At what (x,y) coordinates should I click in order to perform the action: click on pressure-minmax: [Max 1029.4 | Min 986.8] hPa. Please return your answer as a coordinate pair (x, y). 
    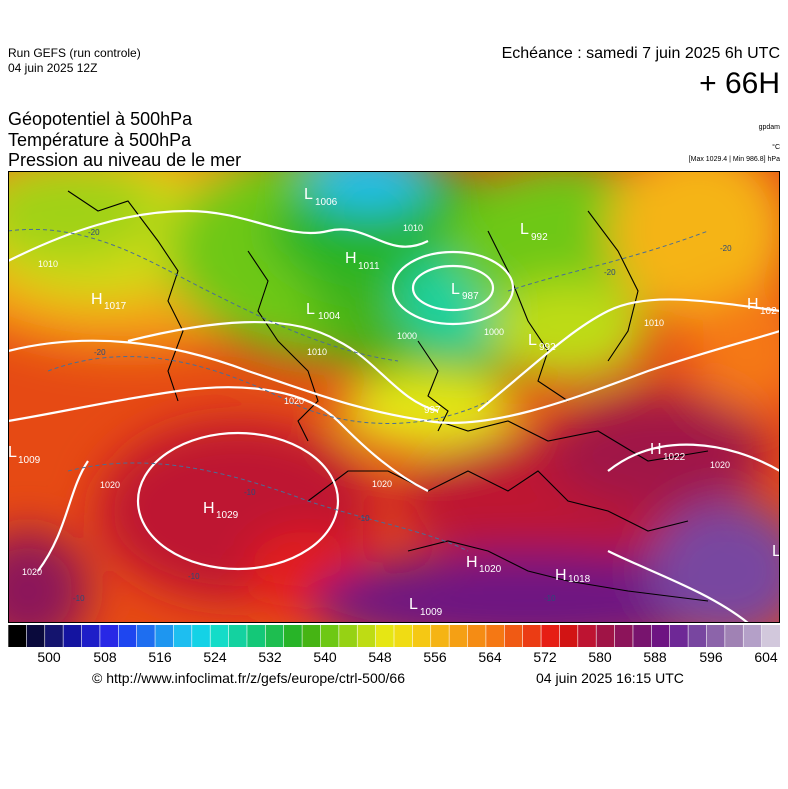
    Looking at the image, I should click on (734, 159).